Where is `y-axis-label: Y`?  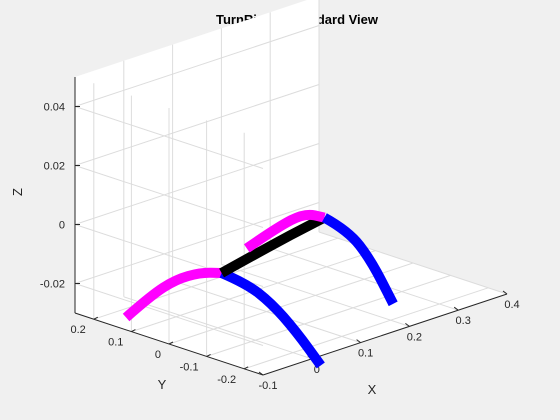 y-axis-label: Y is located at coordinates (162, 384).